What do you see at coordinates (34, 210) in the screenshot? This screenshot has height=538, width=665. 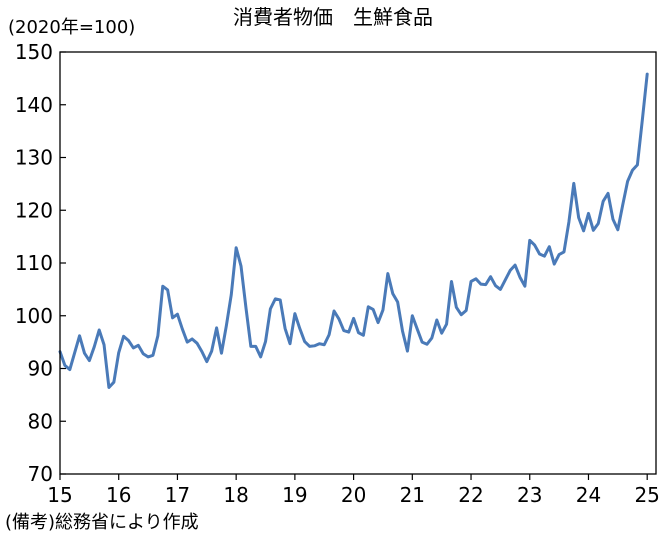 I see `y-tick-label: 120` at bounding box center [34, 210].